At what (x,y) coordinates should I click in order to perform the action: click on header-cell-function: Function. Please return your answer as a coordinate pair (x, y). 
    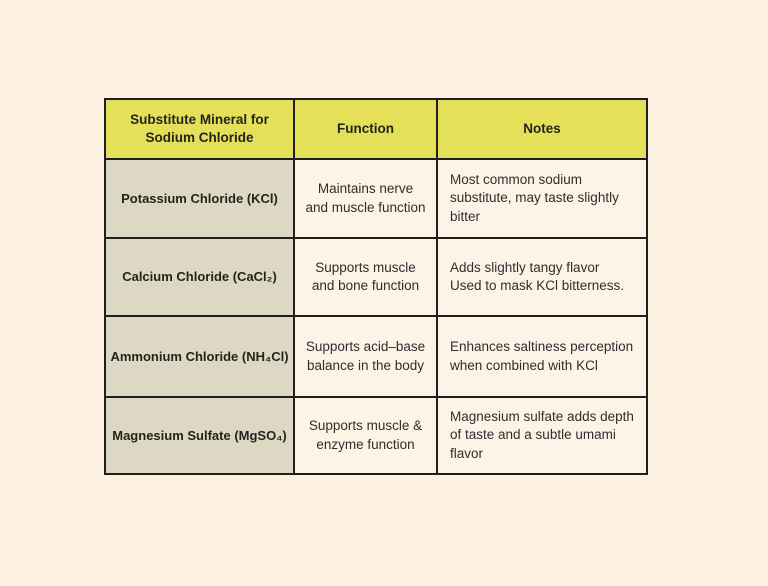
    Looking at the image, I should click on (366, 130).